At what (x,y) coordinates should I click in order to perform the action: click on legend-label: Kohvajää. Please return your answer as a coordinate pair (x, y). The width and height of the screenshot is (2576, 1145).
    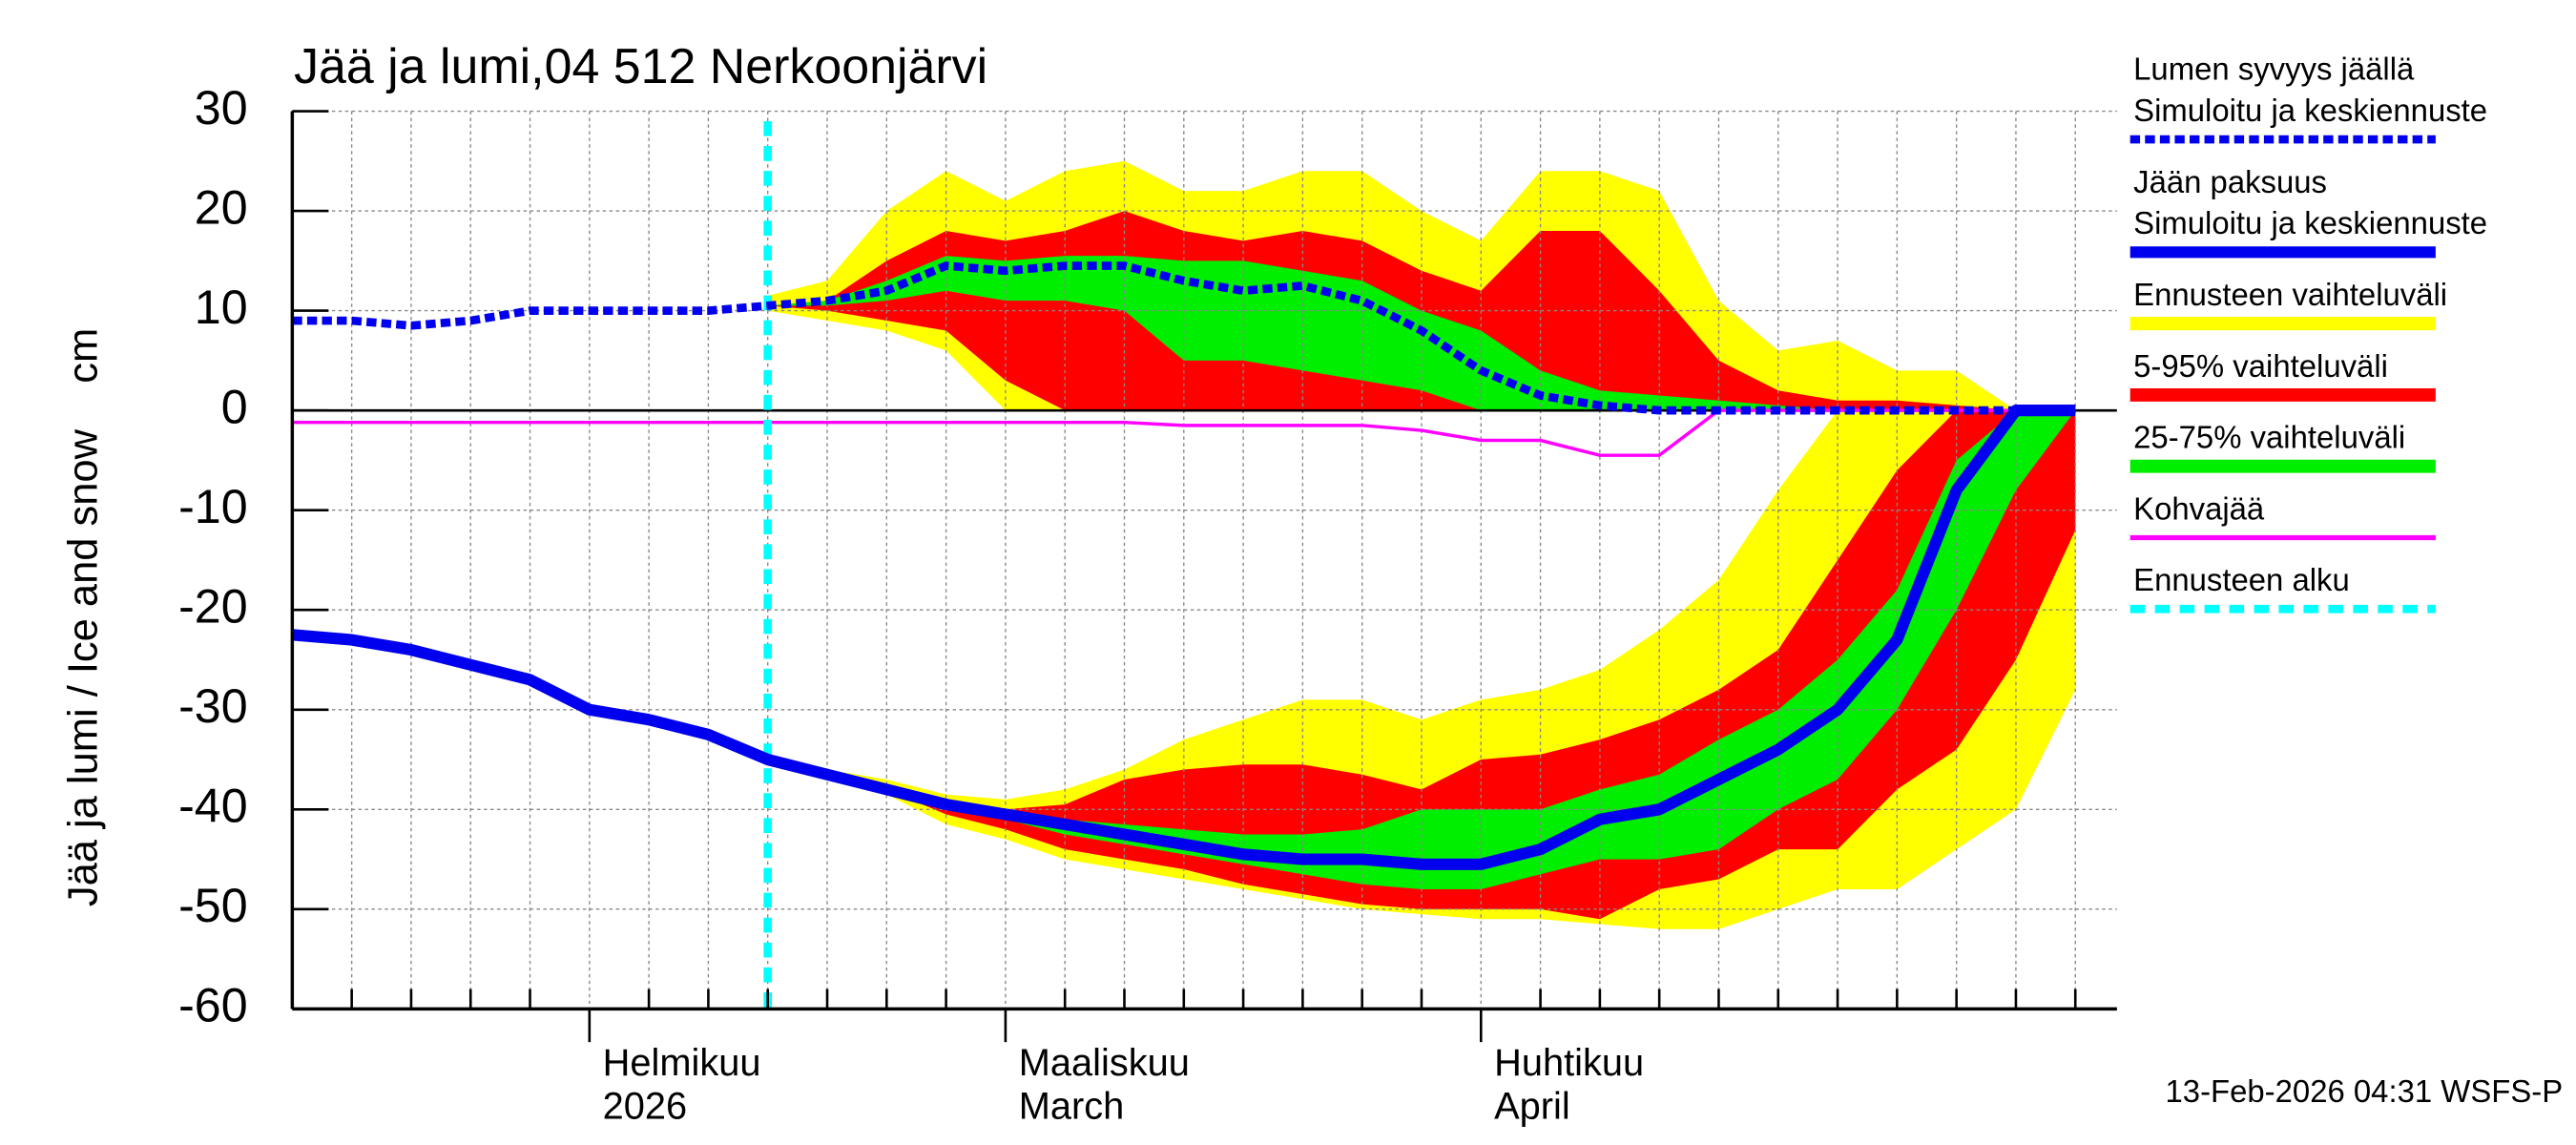
    Looking at the image, I should click on (2199, 508).